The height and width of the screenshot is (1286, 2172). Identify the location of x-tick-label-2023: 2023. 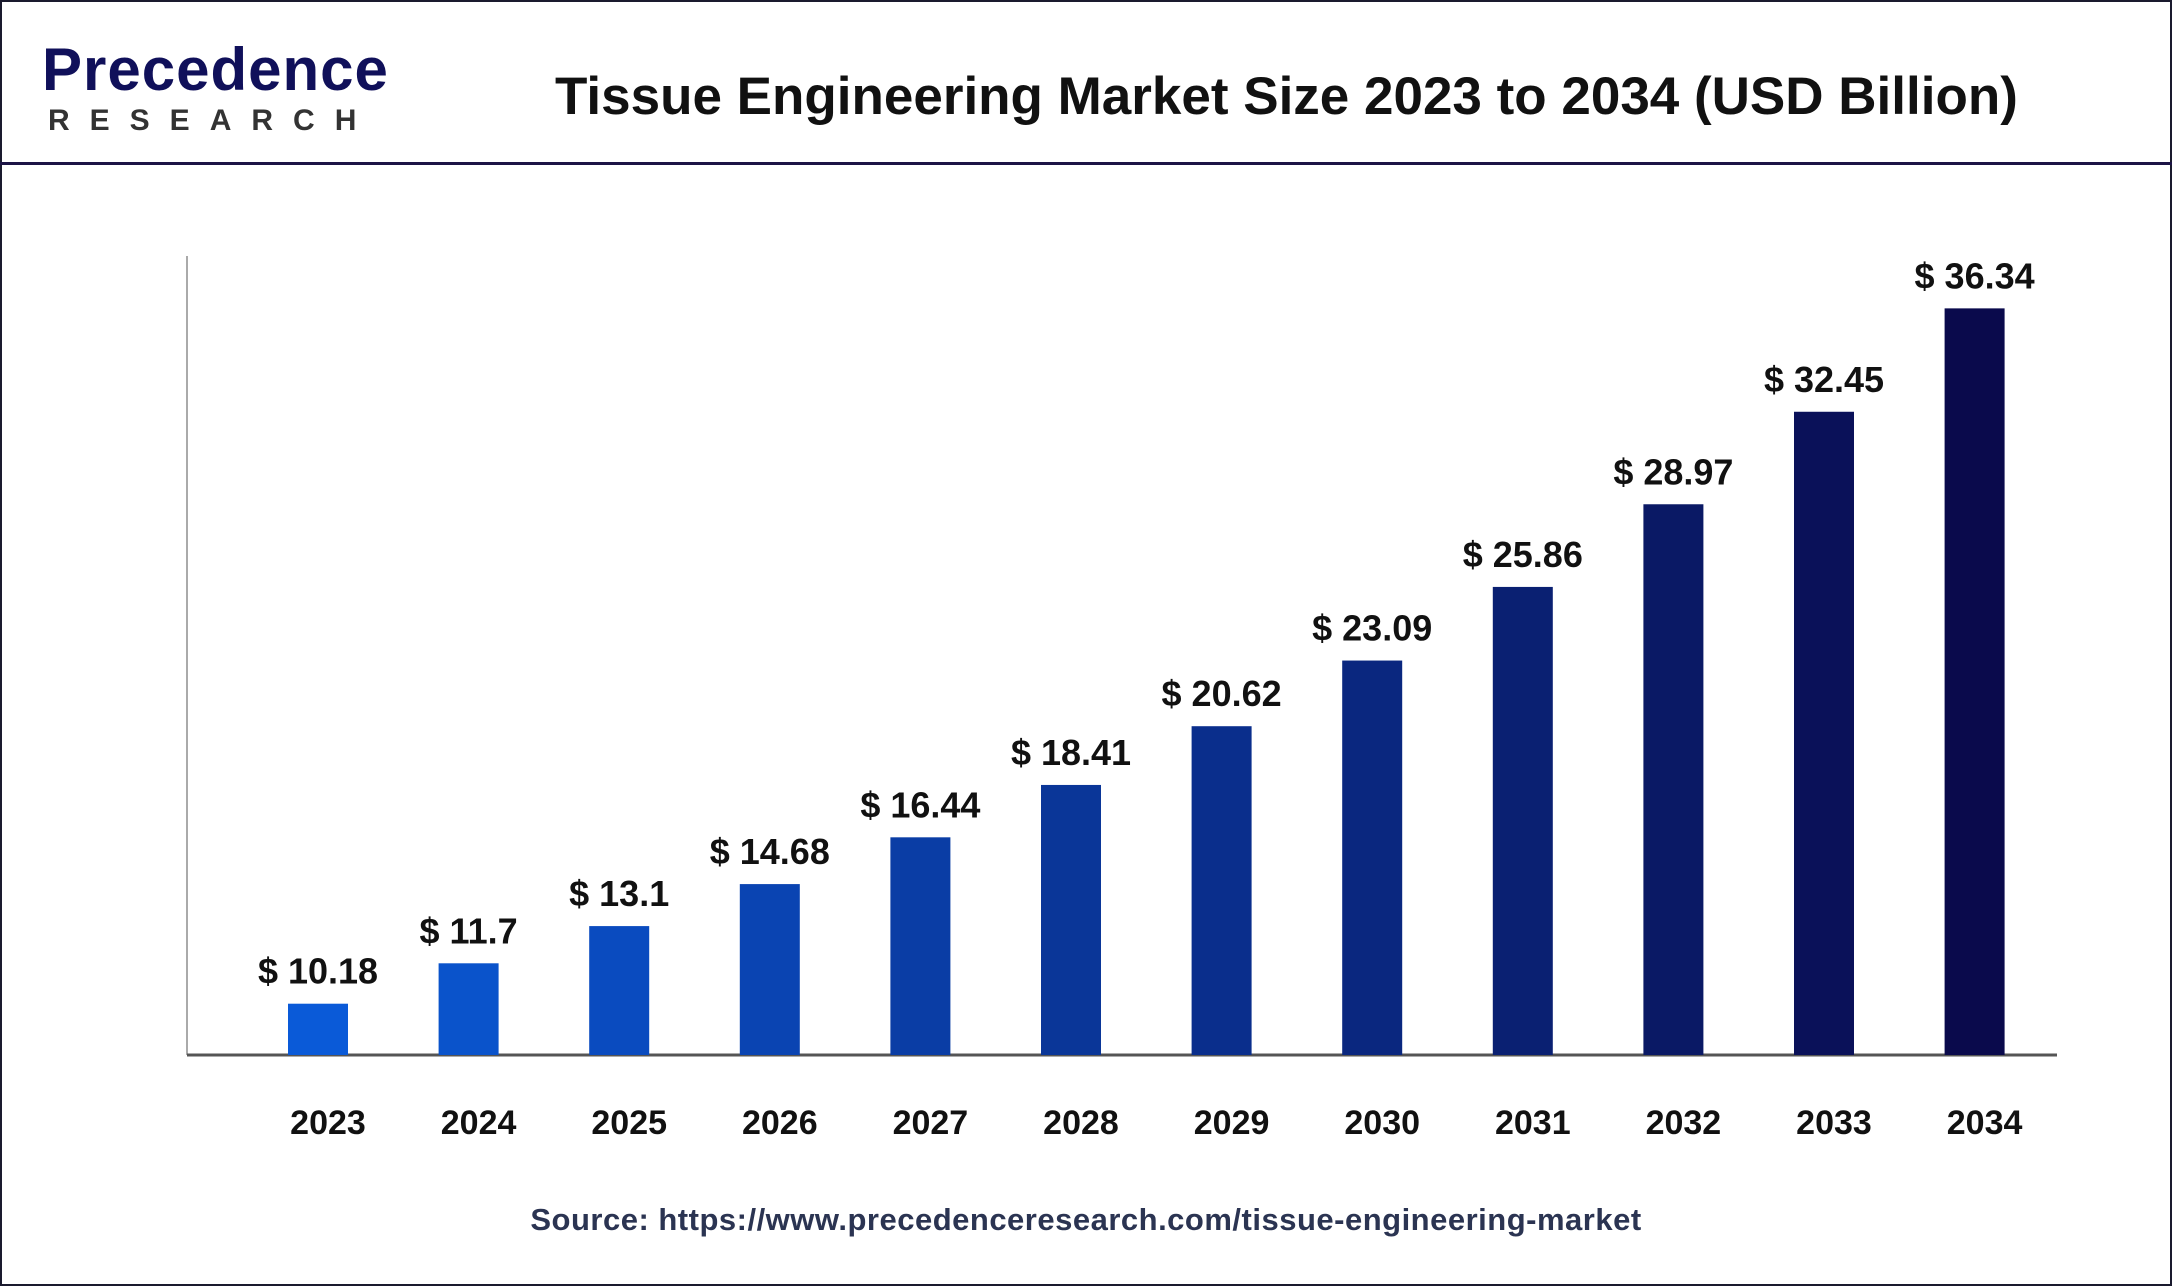
(328, 1123).